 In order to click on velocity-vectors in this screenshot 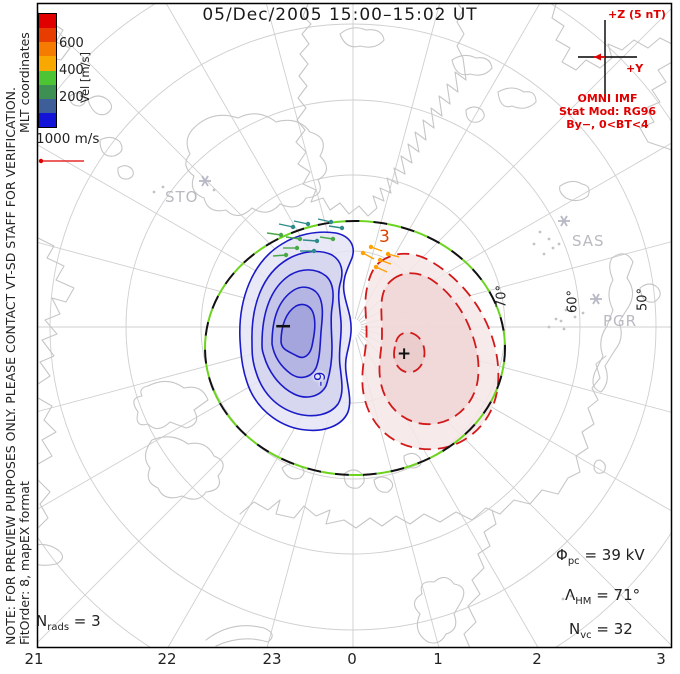, I will do `click(333, 245)`.